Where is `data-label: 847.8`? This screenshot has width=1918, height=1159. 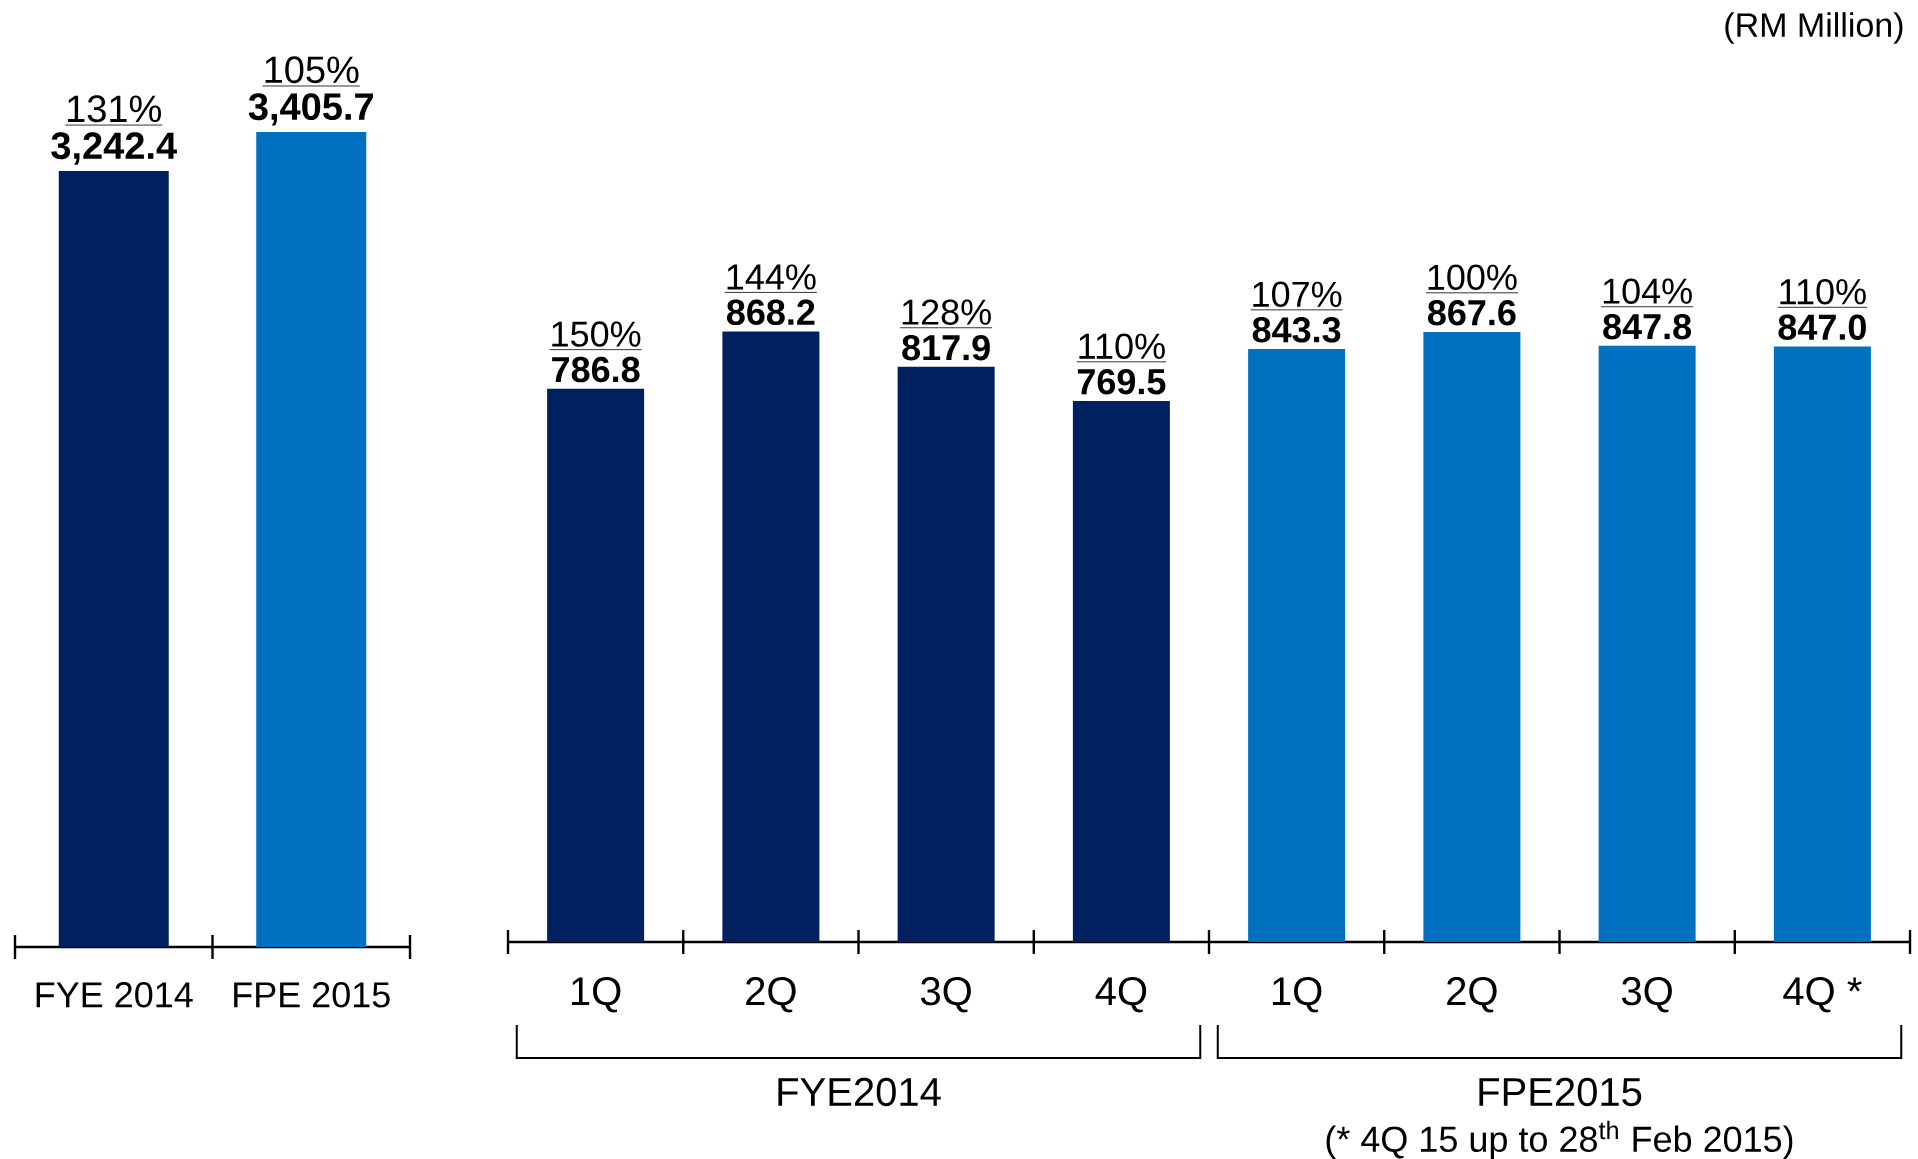 data-label: 847.8 is located at coordinates (1647, 326).